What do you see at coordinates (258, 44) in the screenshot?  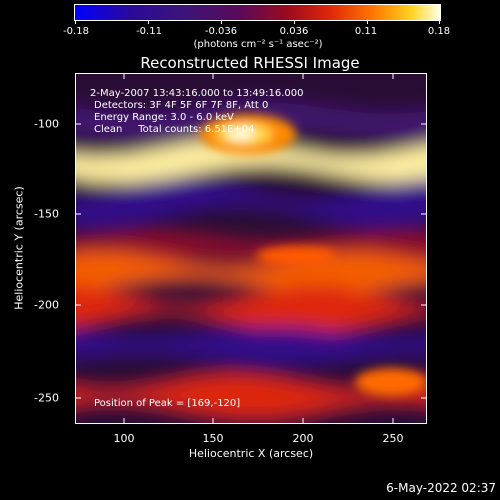 I see `colorbar-units: (photons cm⁻² s⁻¹ asec⁻²)` at bounding box center [258, 44].